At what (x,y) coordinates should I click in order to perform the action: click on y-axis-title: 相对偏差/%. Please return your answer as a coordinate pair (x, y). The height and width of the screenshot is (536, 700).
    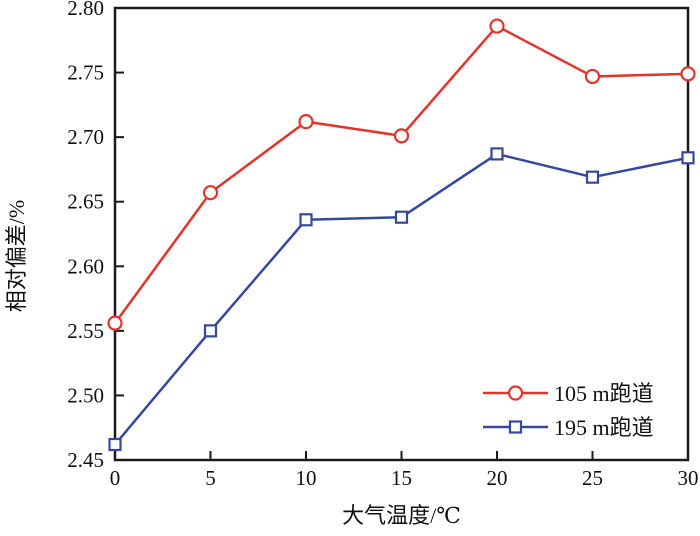
    Looking at the image, I should click on (16, 256).